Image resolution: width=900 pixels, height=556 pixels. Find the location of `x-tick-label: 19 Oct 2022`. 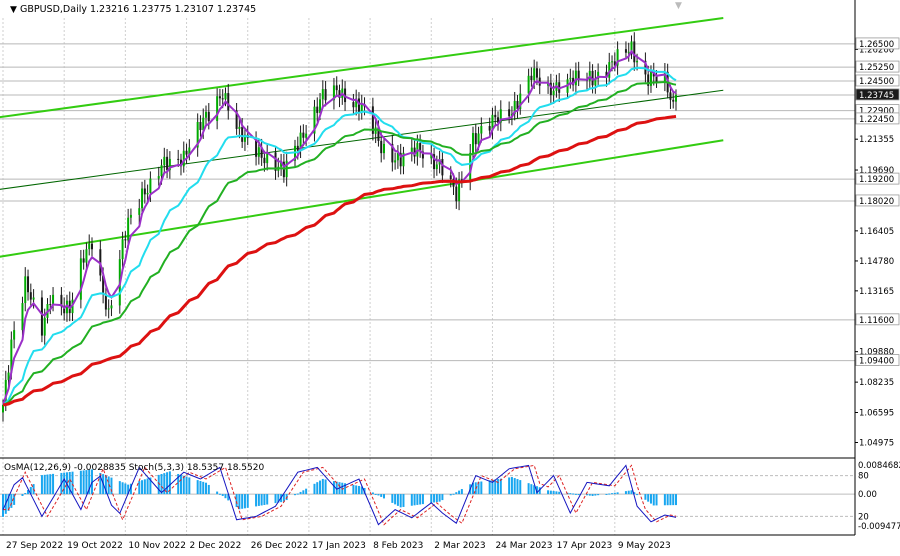

x-tick-label: 19 Oct 2022 is located at coordinates (95, 546).